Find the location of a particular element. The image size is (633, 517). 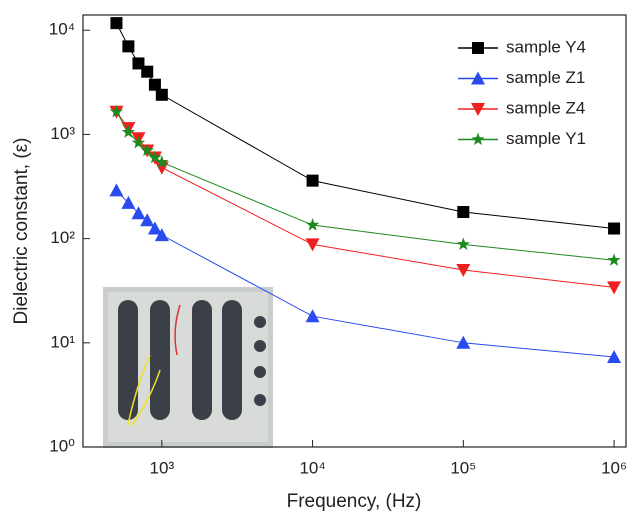

x-tick-label: 10⁵ is located at coordinates (463, 467).